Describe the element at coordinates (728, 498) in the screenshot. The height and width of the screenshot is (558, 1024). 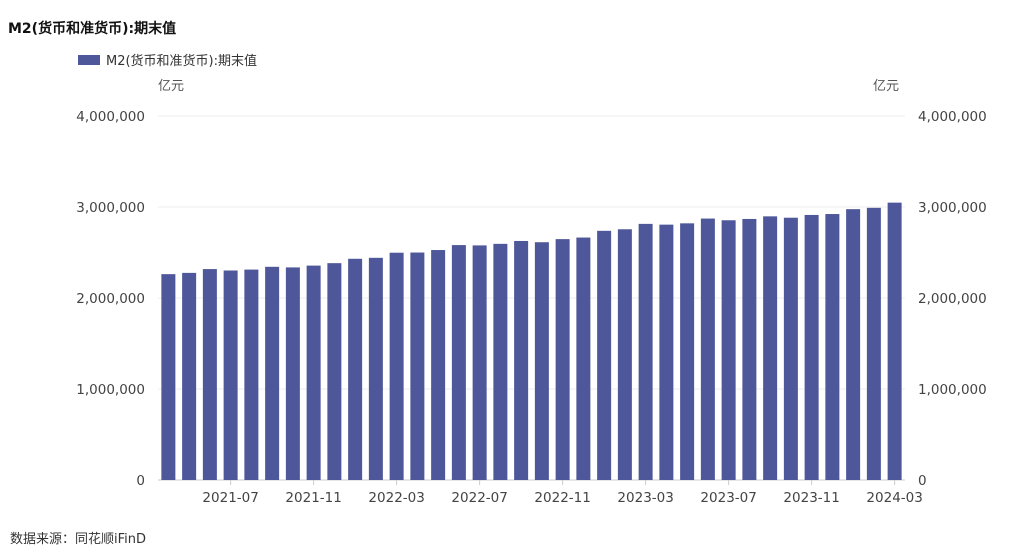
I see `x-tick-label: 2023-07` at that location.